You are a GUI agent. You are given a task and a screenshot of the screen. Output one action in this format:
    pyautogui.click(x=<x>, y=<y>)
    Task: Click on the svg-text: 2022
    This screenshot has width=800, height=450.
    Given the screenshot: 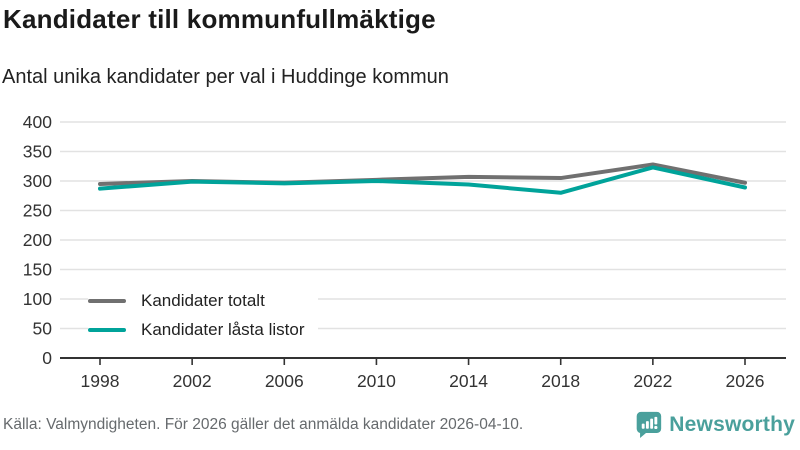 What is the action you would take?
    pyautogui.click(x=652, y=381)
    